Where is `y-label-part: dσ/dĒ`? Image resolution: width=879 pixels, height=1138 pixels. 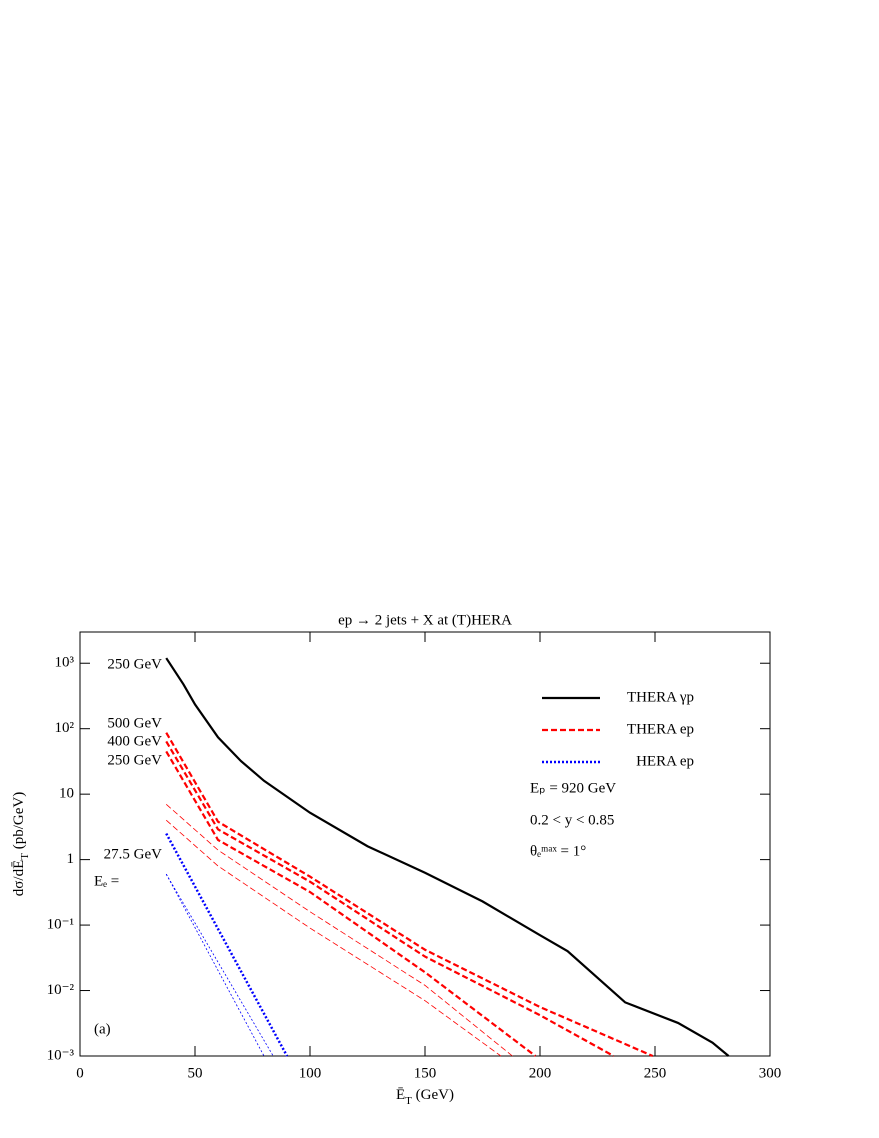
y-label-part: dσ/dĒ is located at coordinates (19, 878).